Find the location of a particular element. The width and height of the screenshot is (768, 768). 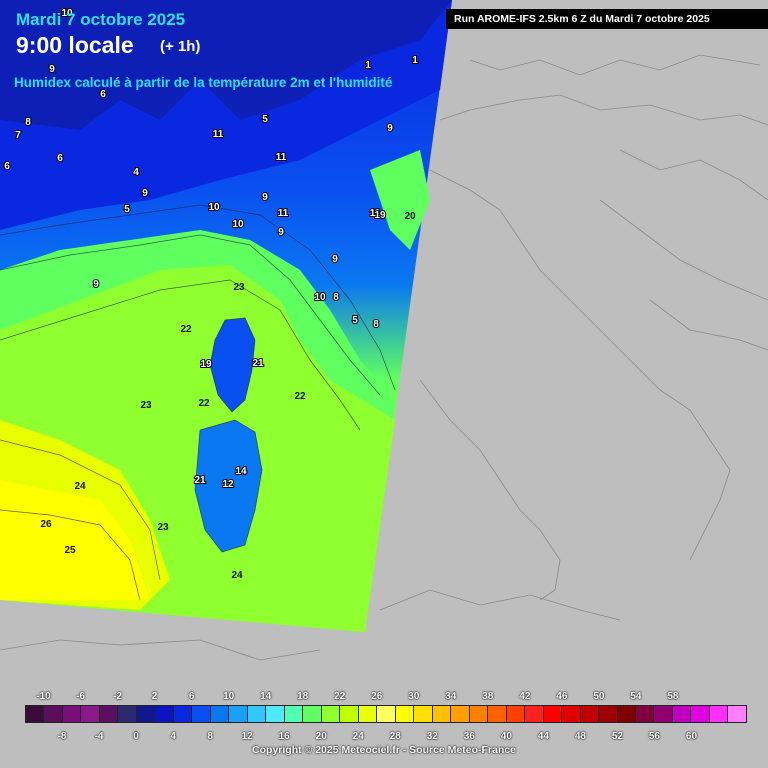

legend-tick-label: 32 is located at coordinates (432, 736).